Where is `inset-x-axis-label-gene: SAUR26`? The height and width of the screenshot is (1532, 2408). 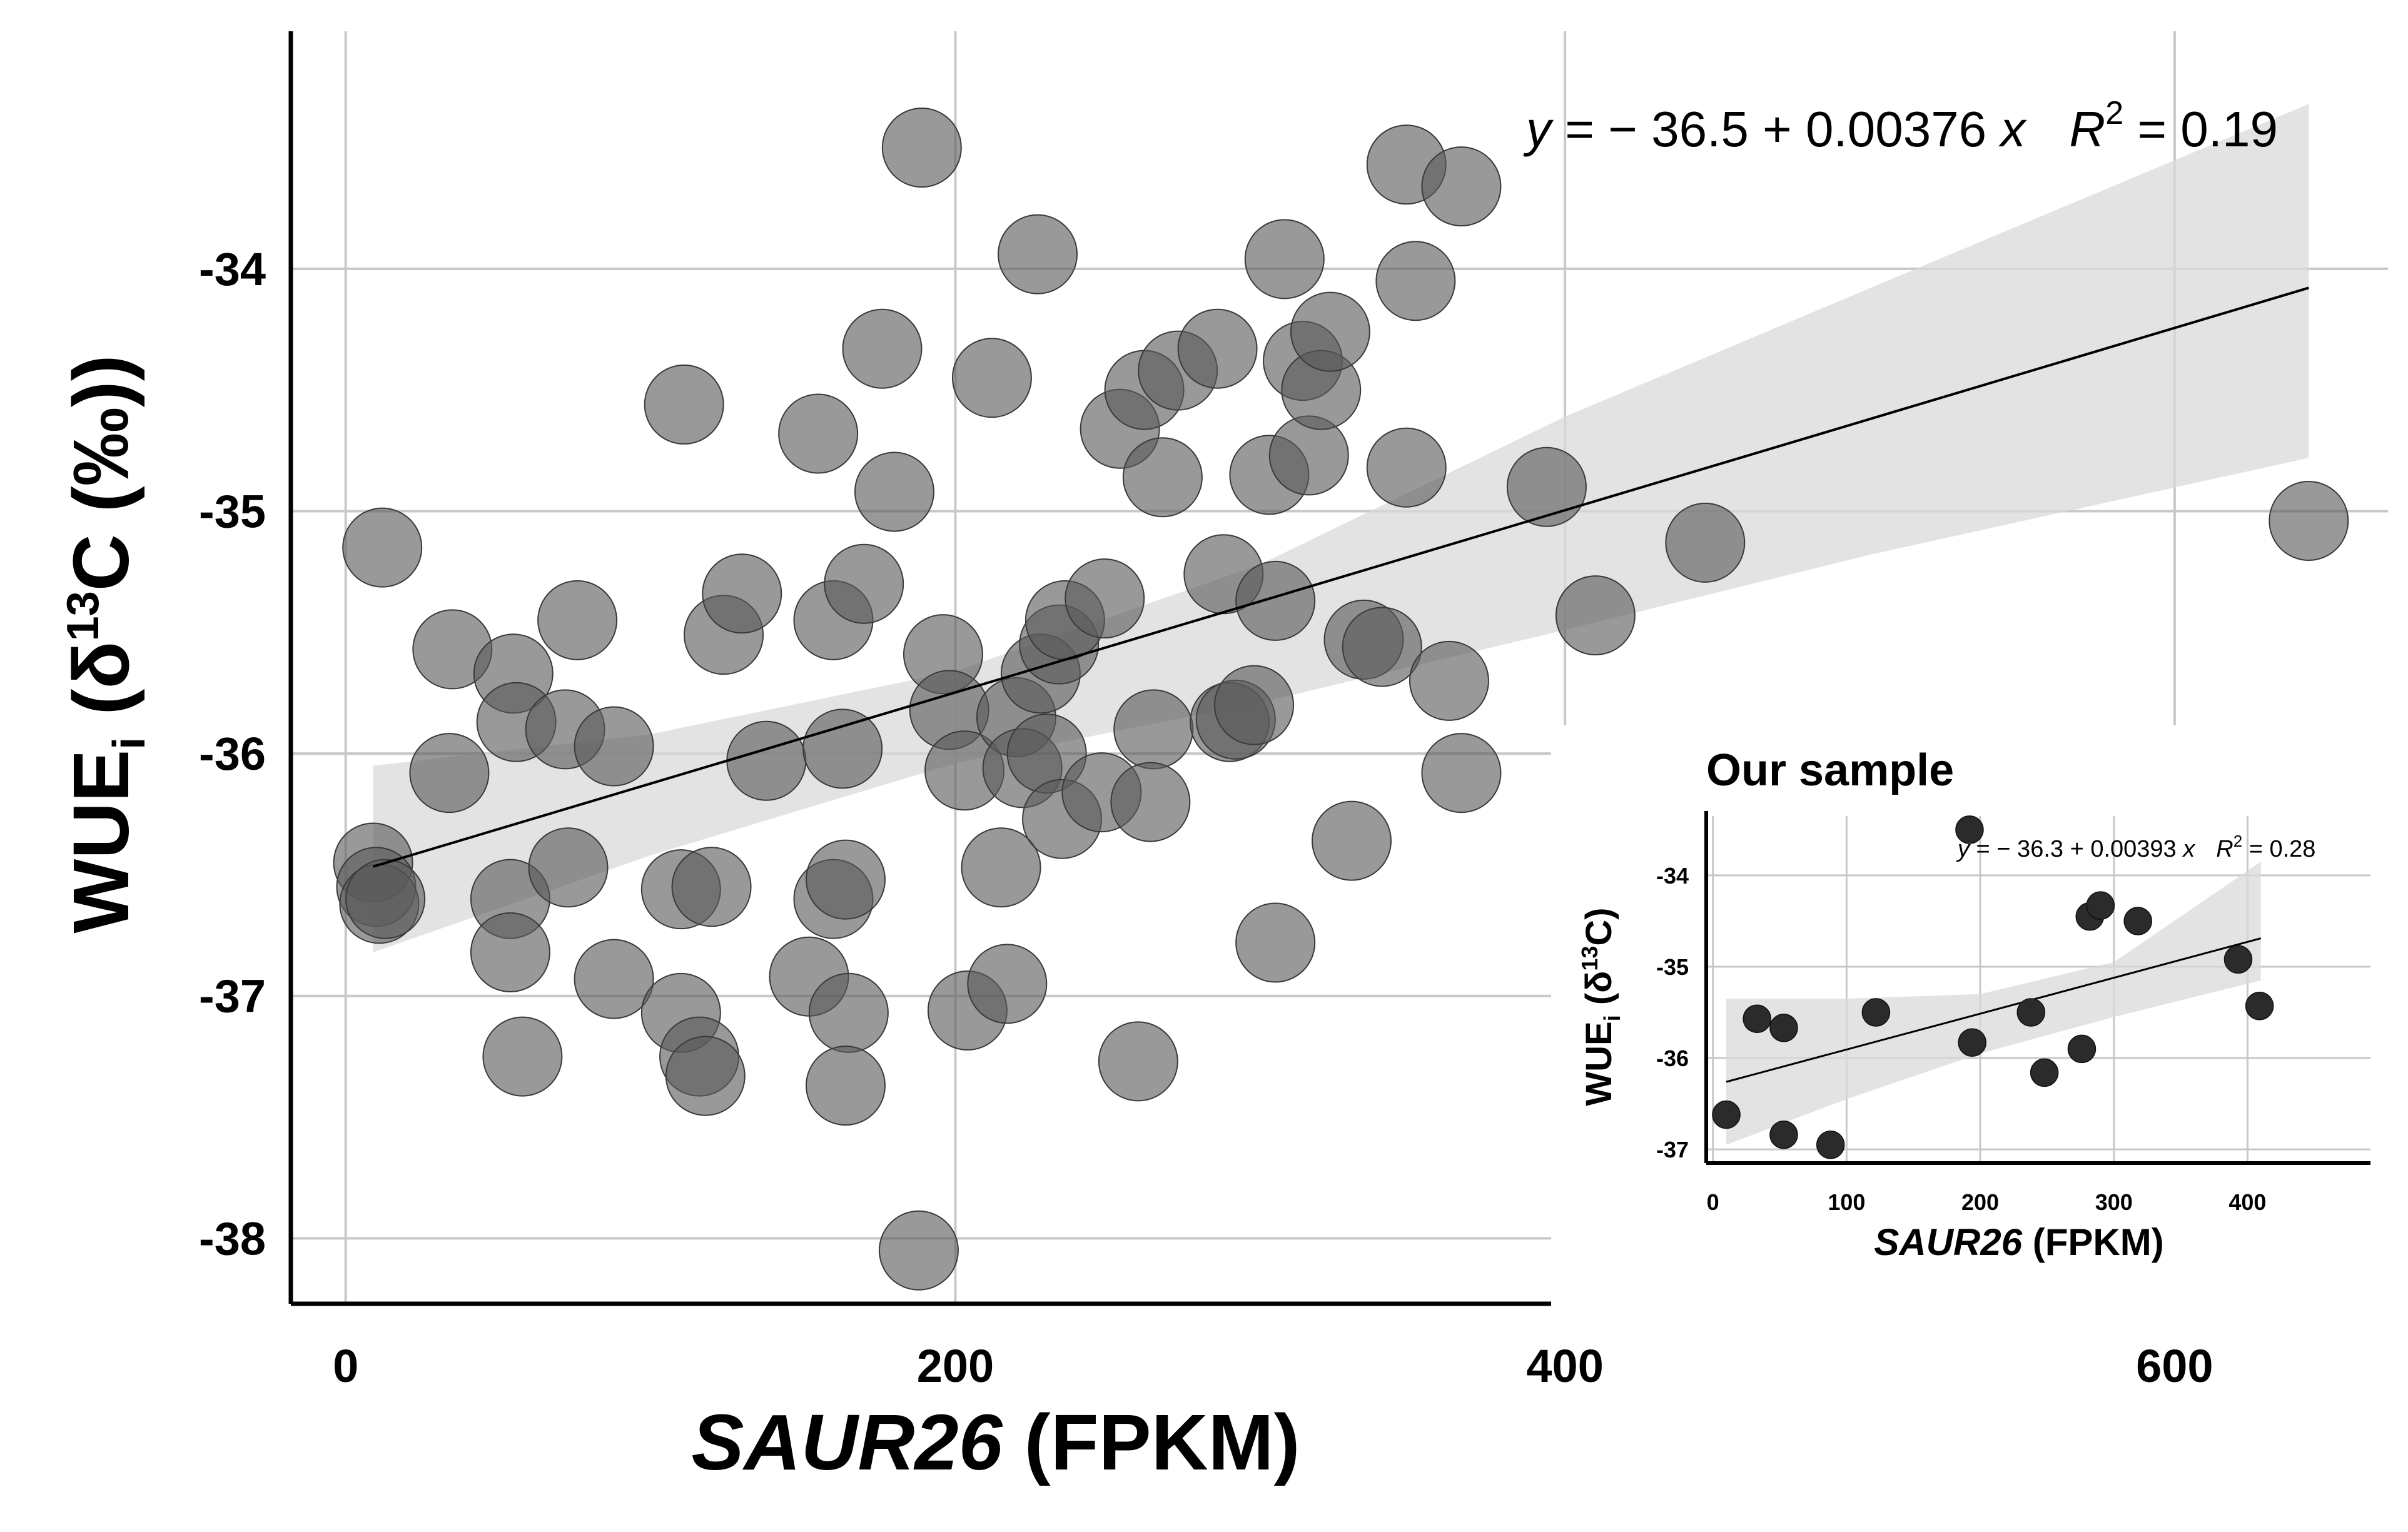 inset-x-axis-label-gene: SAUR26 is located at coordinates (1948, 1242).